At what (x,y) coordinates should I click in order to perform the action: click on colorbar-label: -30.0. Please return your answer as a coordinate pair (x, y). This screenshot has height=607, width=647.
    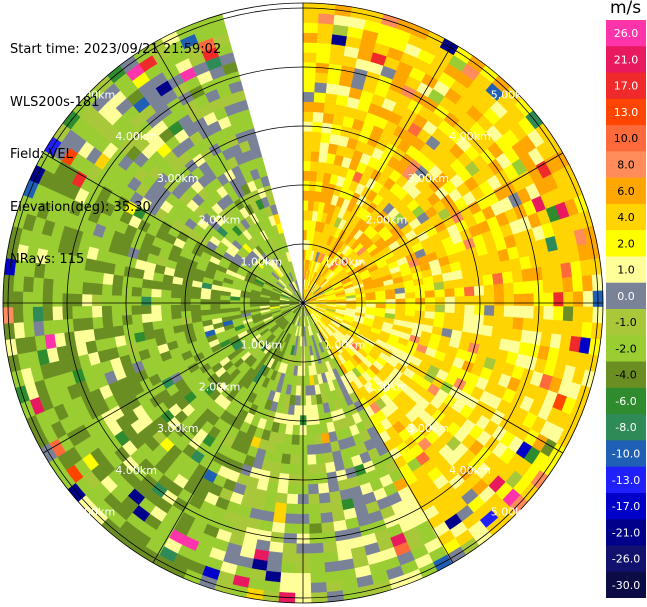
    Looking at the image, I should click on (626, 585).